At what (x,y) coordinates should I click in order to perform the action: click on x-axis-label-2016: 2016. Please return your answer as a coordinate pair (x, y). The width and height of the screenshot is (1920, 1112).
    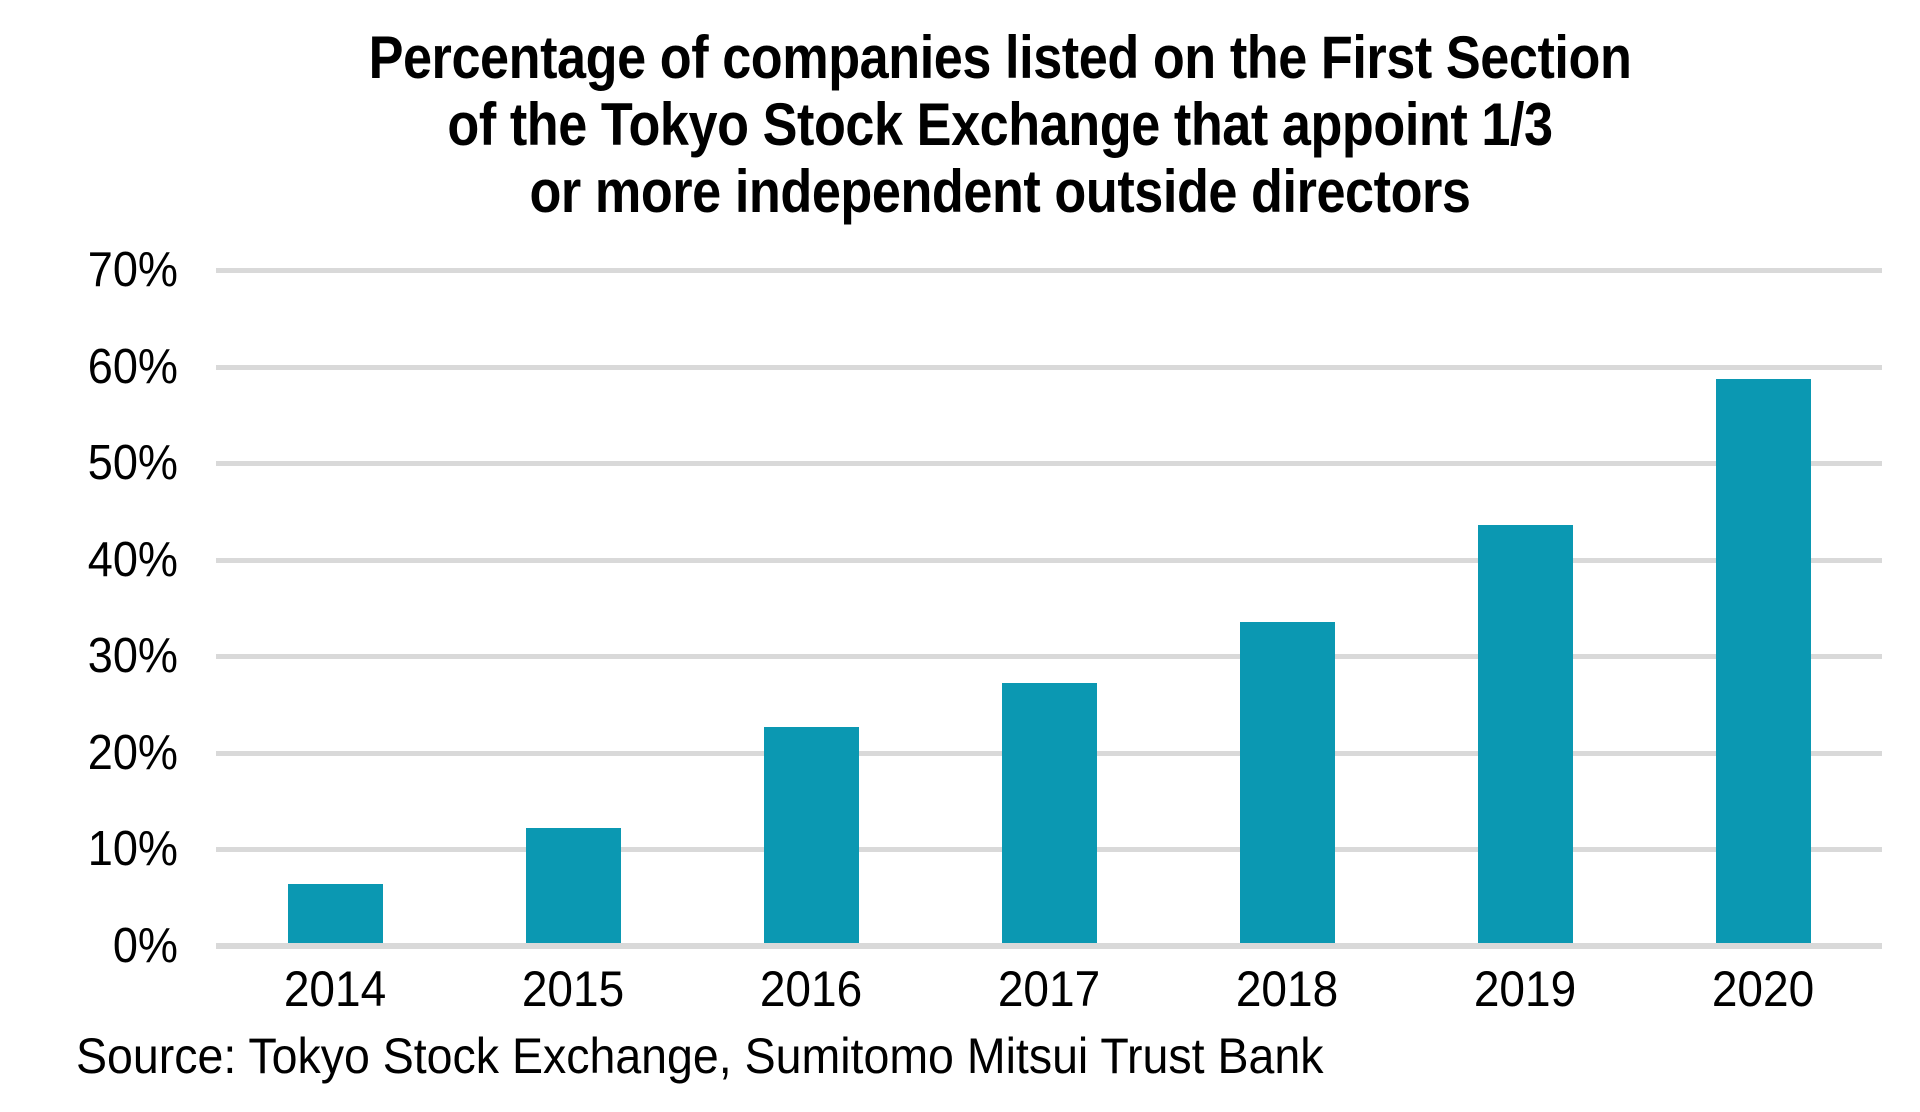
    Looking at the image, I should click on (811, 989).